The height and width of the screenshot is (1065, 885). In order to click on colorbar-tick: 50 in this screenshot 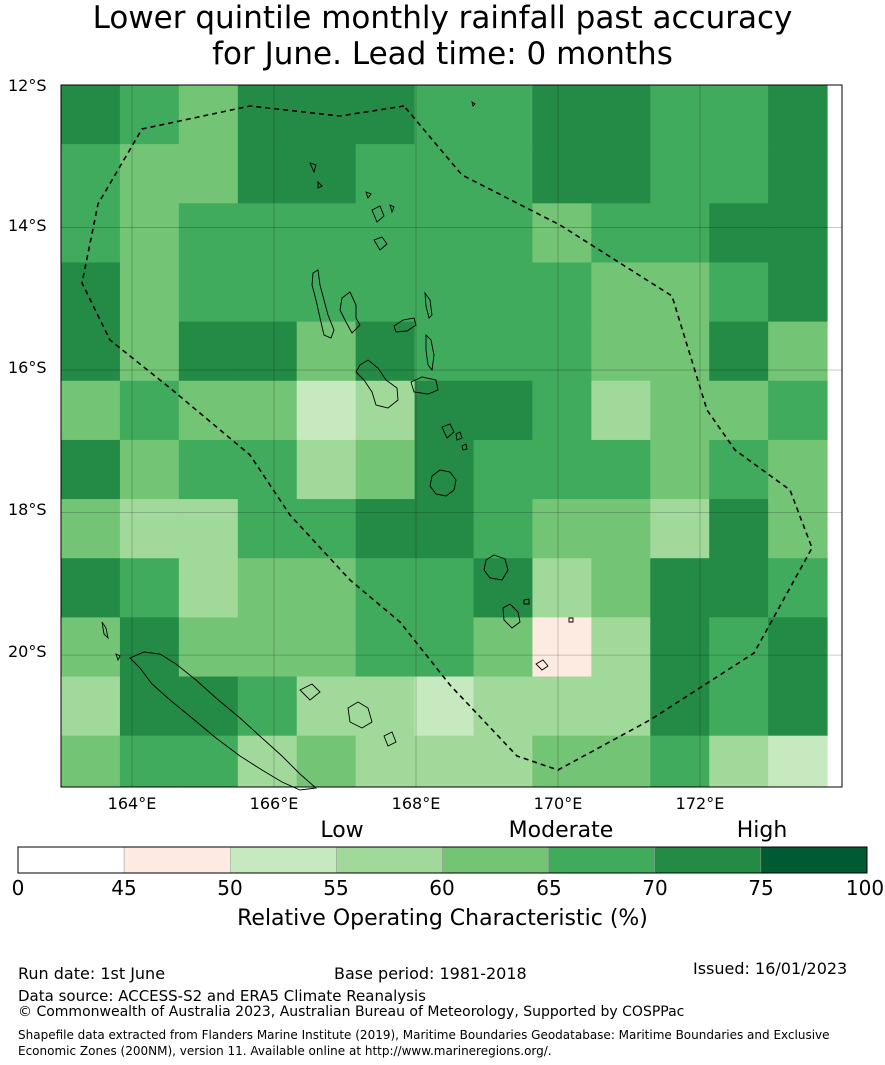, I will do `click(230, 888)`.